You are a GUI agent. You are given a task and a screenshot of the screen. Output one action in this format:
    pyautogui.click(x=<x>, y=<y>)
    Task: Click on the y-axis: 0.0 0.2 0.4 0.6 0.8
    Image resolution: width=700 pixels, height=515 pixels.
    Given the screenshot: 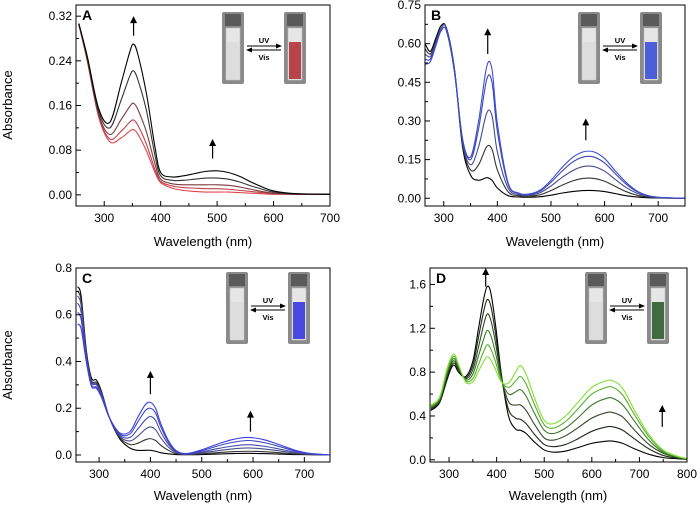 What is the action you would take?
    pyautogui.click(x=68, y=361)
    